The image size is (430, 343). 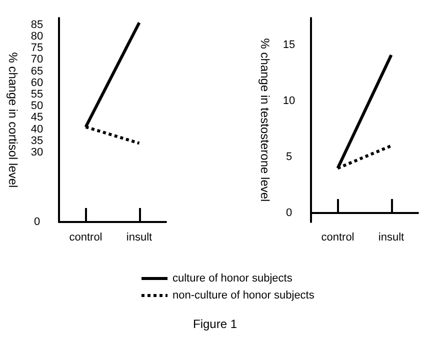 What do you see at coordinates (37, 71) in the screenshot?
I see `y-tick-label: 65` at bounding box center [37, 71].